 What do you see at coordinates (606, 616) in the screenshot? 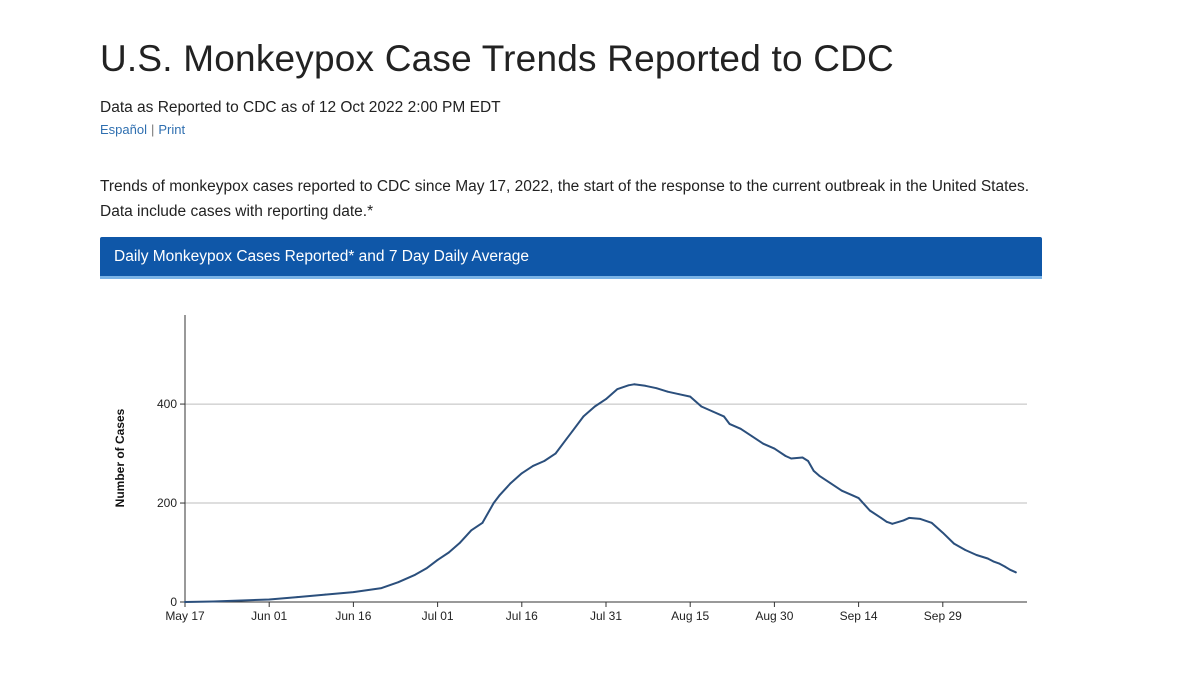
I see `x-tick-label: Jul 31` at bounding box center [606, 616].